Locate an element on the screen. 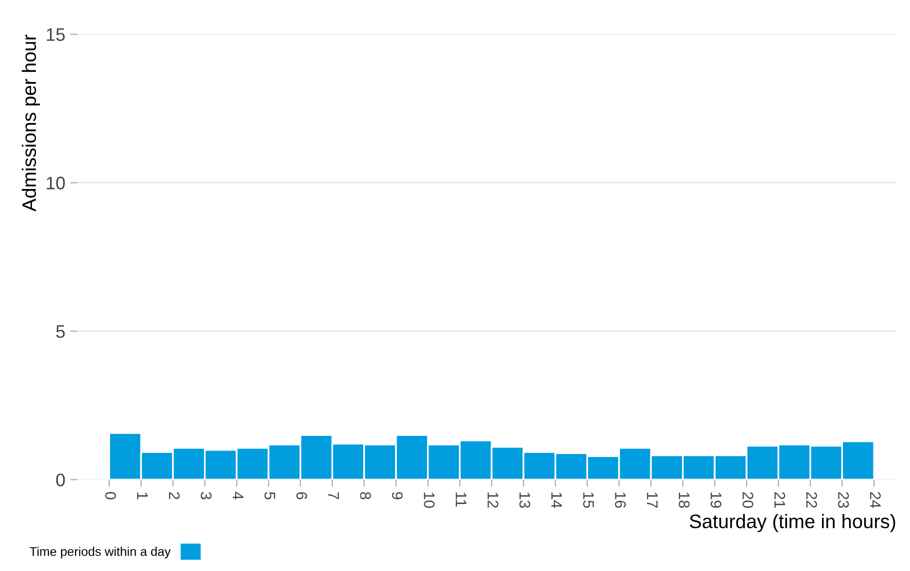 This screenshot has height=571, width=910. x-tick-label: 8 is located at coordinates (365, 496).